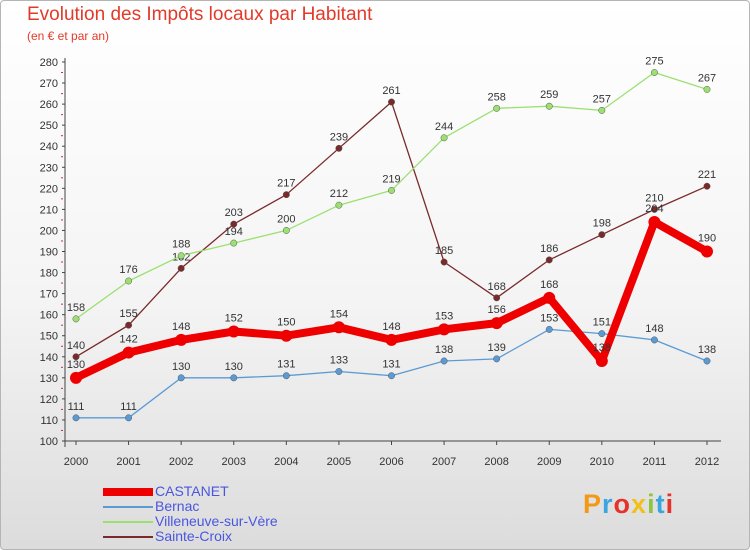 This screenshot has height=550, width=750. What do you see at coordinates (76, 346) in the screenshot?
I see `data-label: 140` at bounding box center [76, 346].